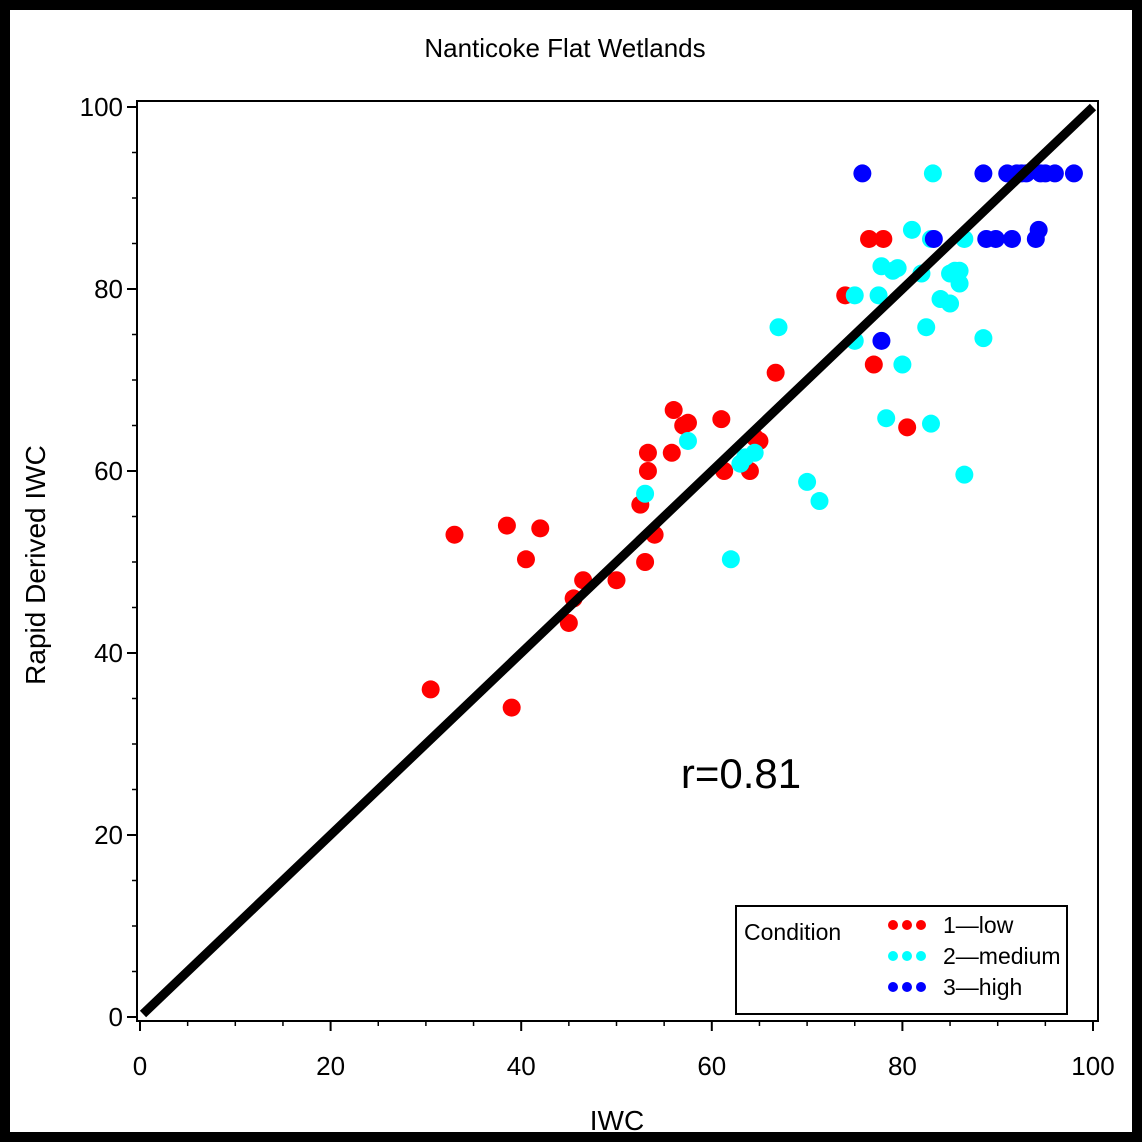 The image size is (1142, 1142). I want to click on y-tick-label: 60, so click(108, 471).